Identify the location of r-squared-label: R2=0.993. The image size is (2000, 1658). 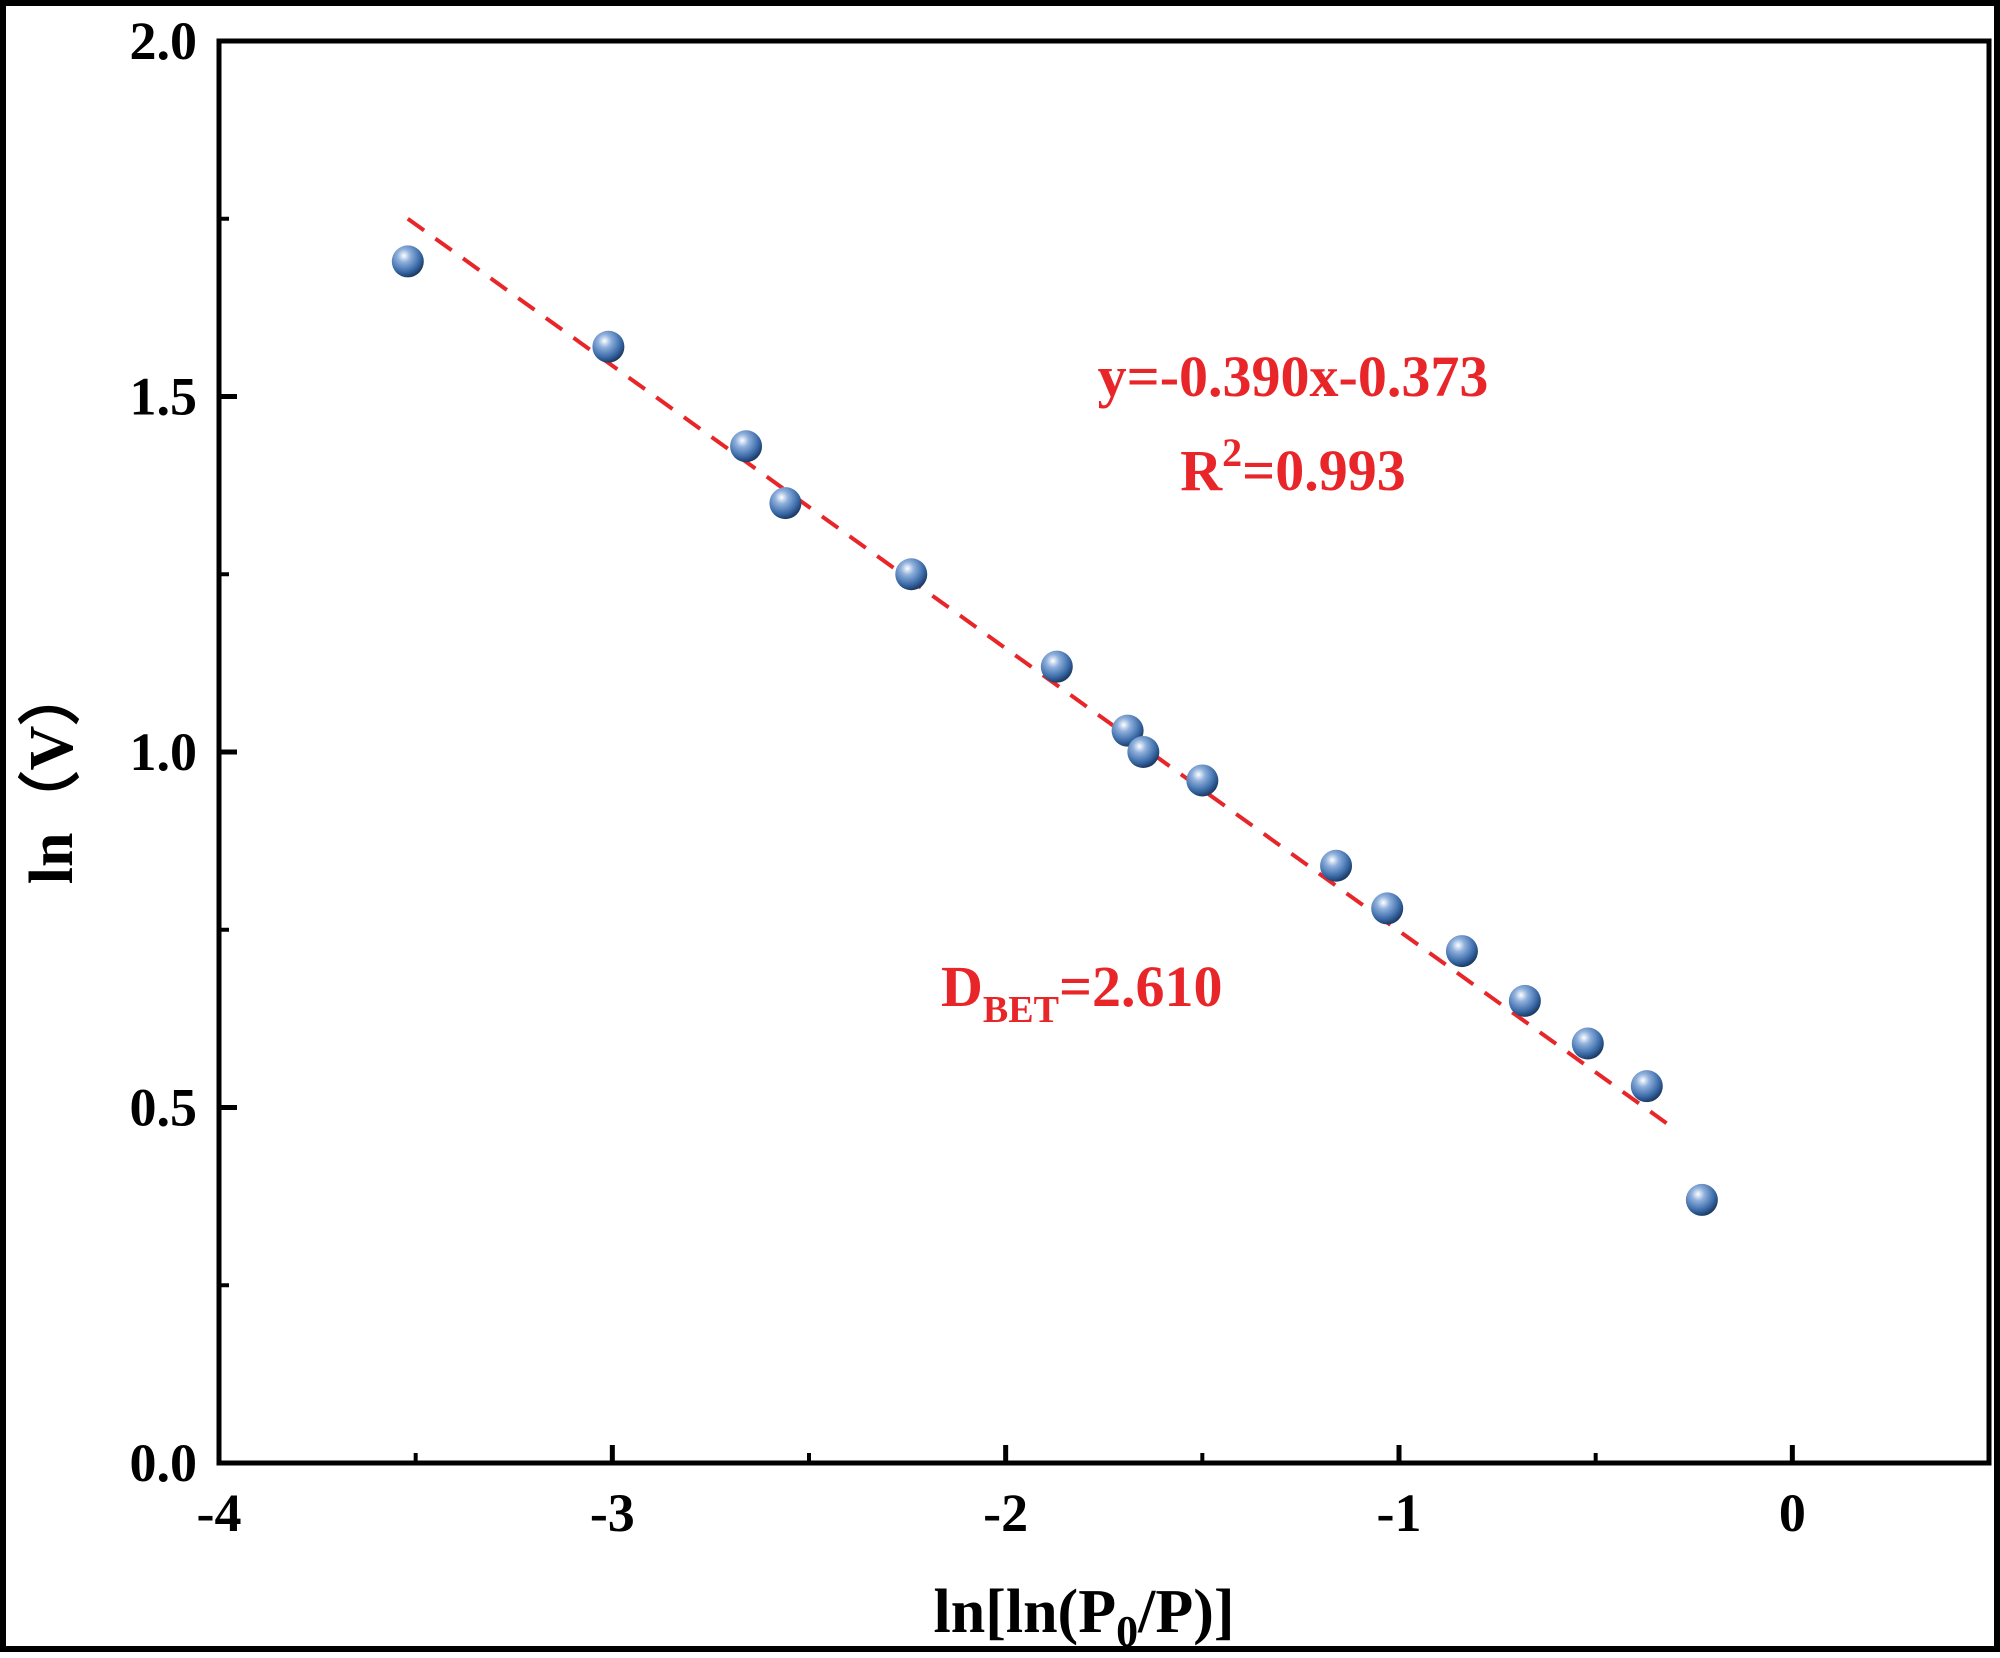
(1292, 466).